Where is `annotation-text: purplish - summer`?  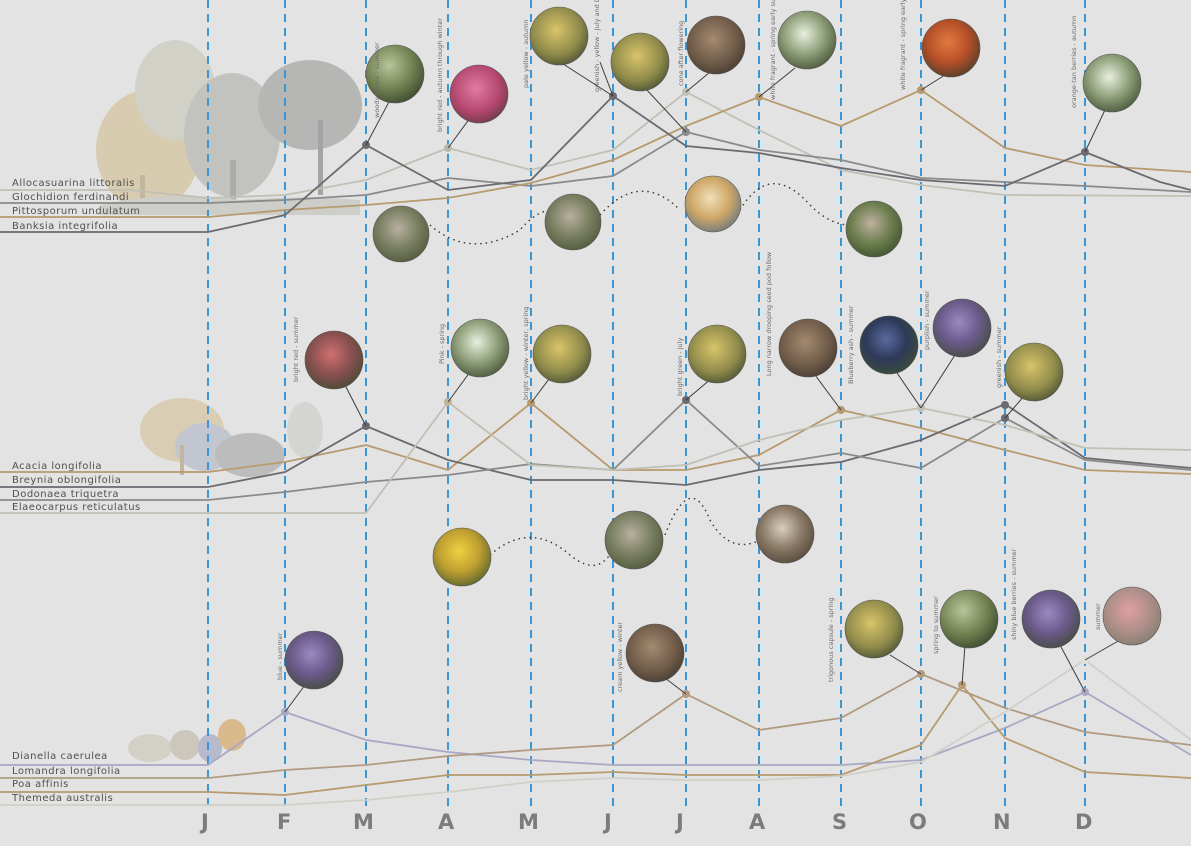 annotation-text: purplish - summer is located at coordinates (927, 320).